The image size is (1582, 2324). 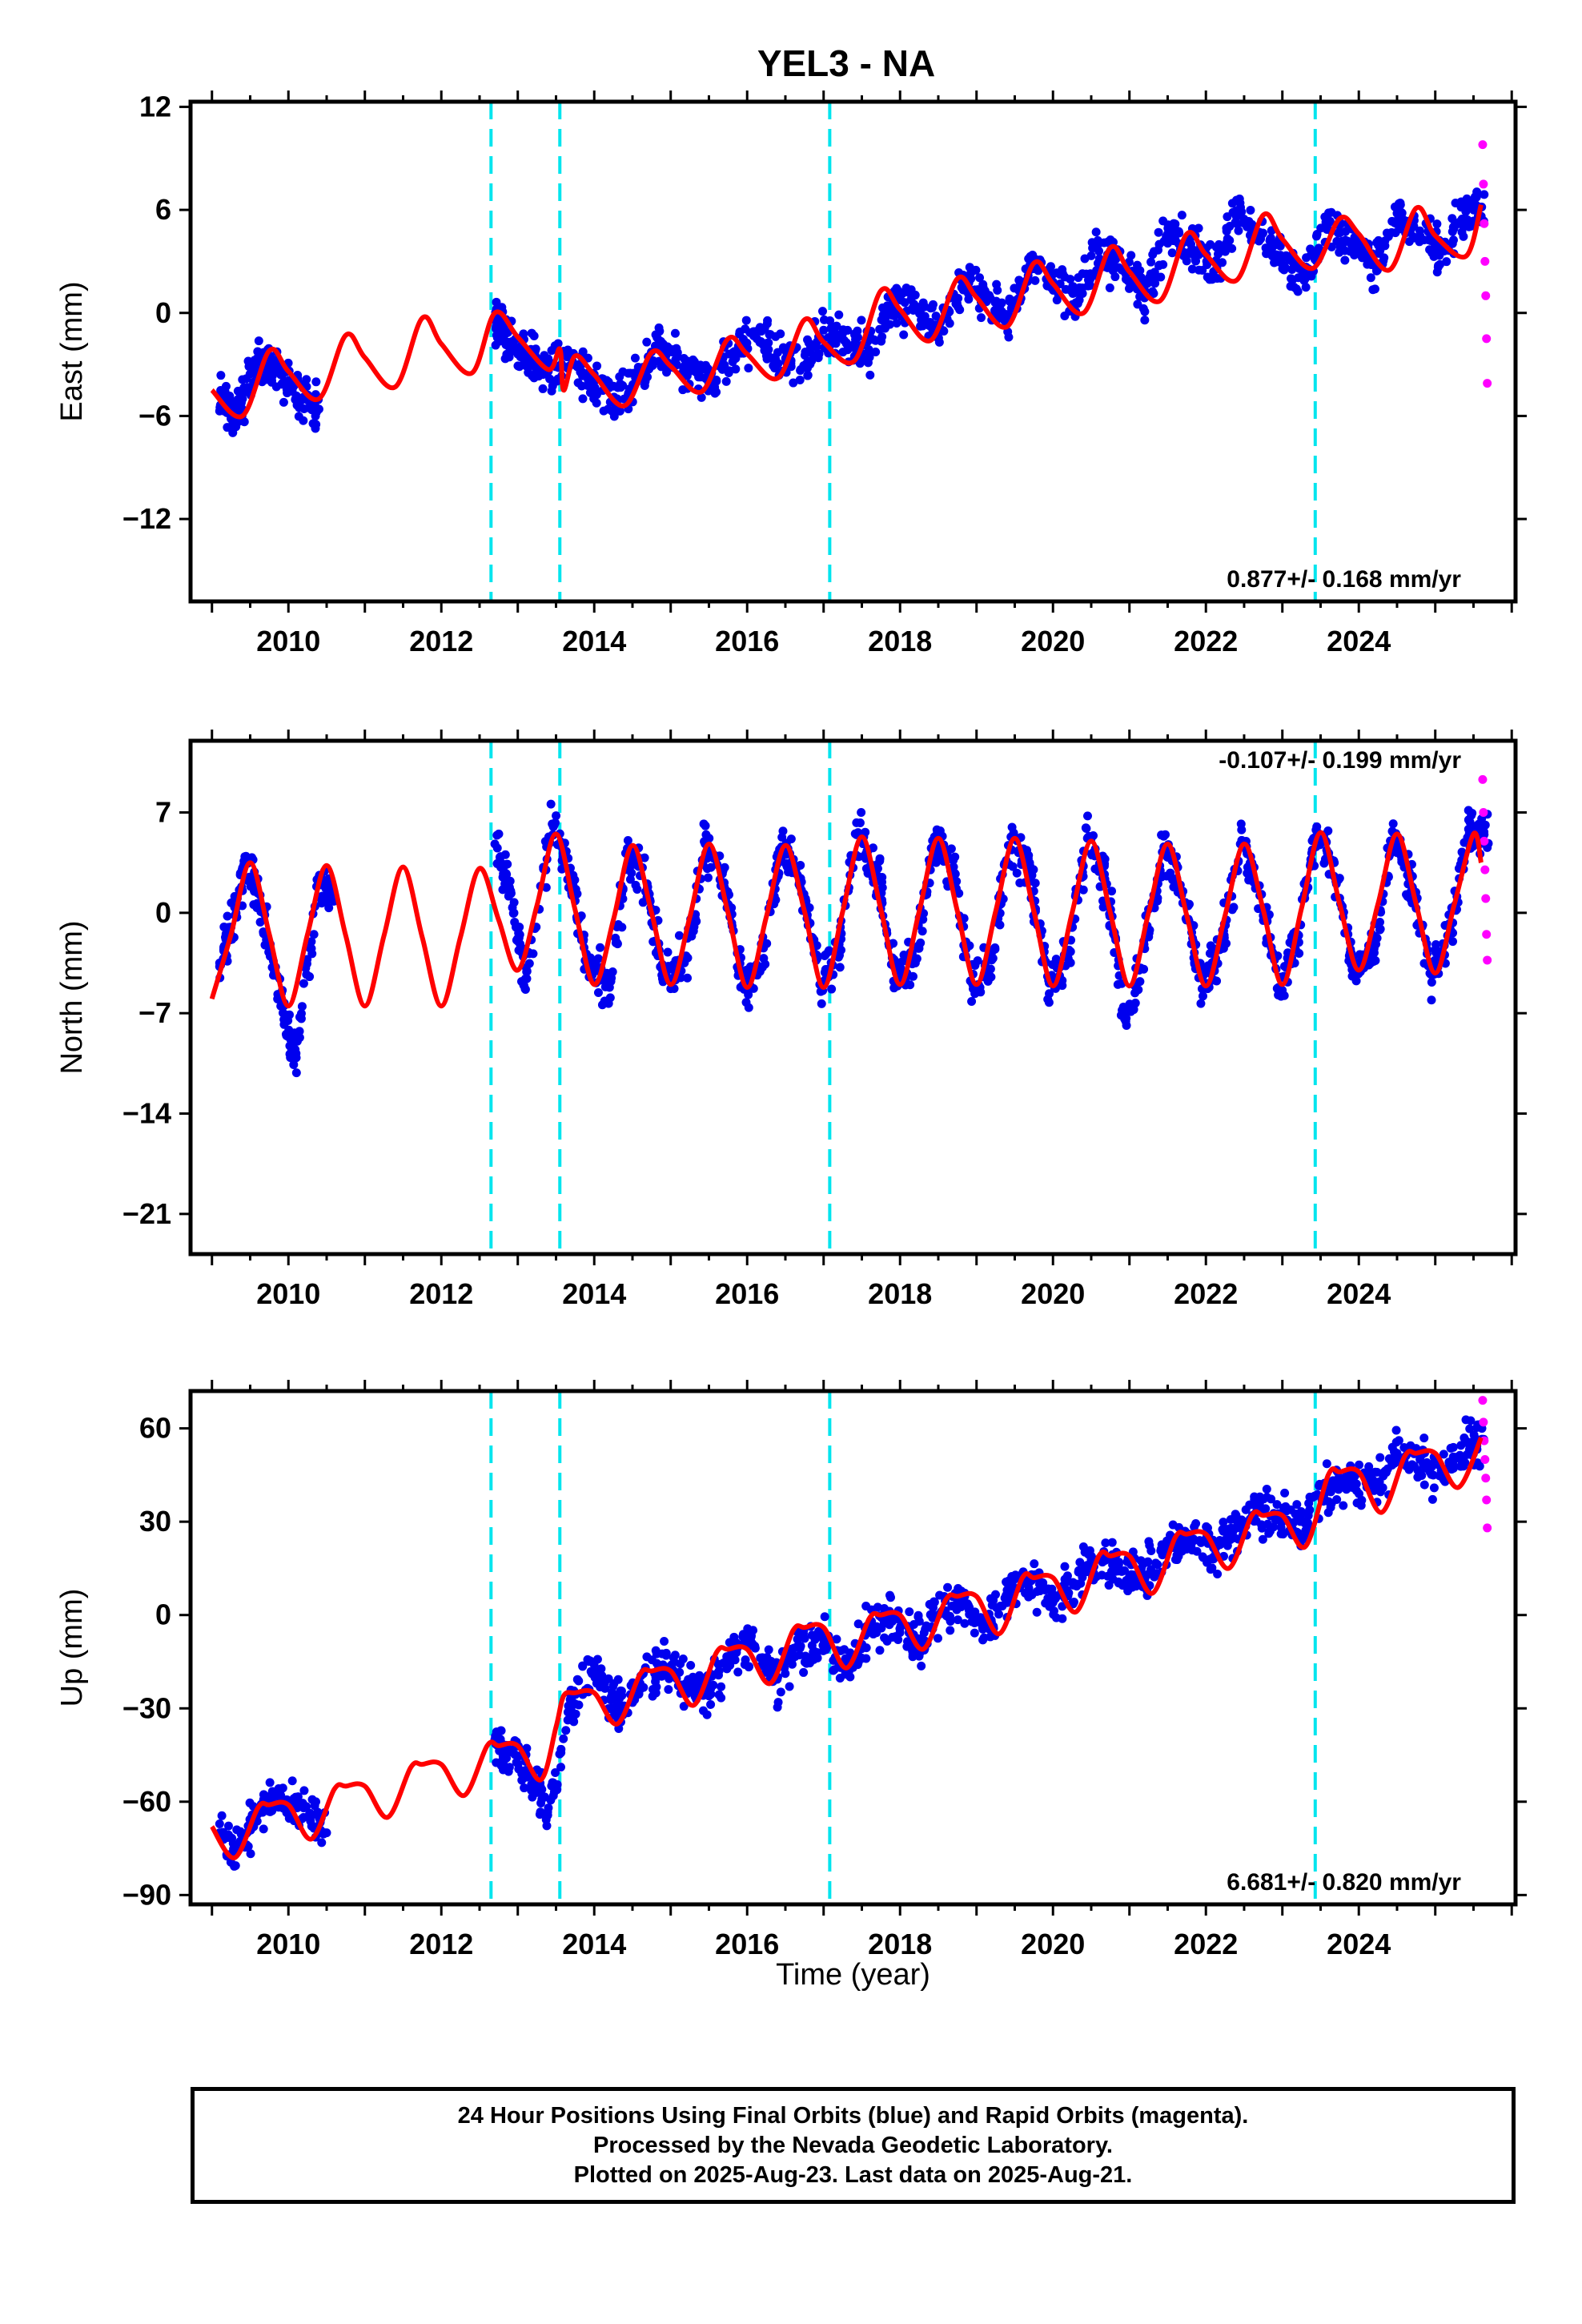 I want to click on model-curve, so click(x=847, y=311).